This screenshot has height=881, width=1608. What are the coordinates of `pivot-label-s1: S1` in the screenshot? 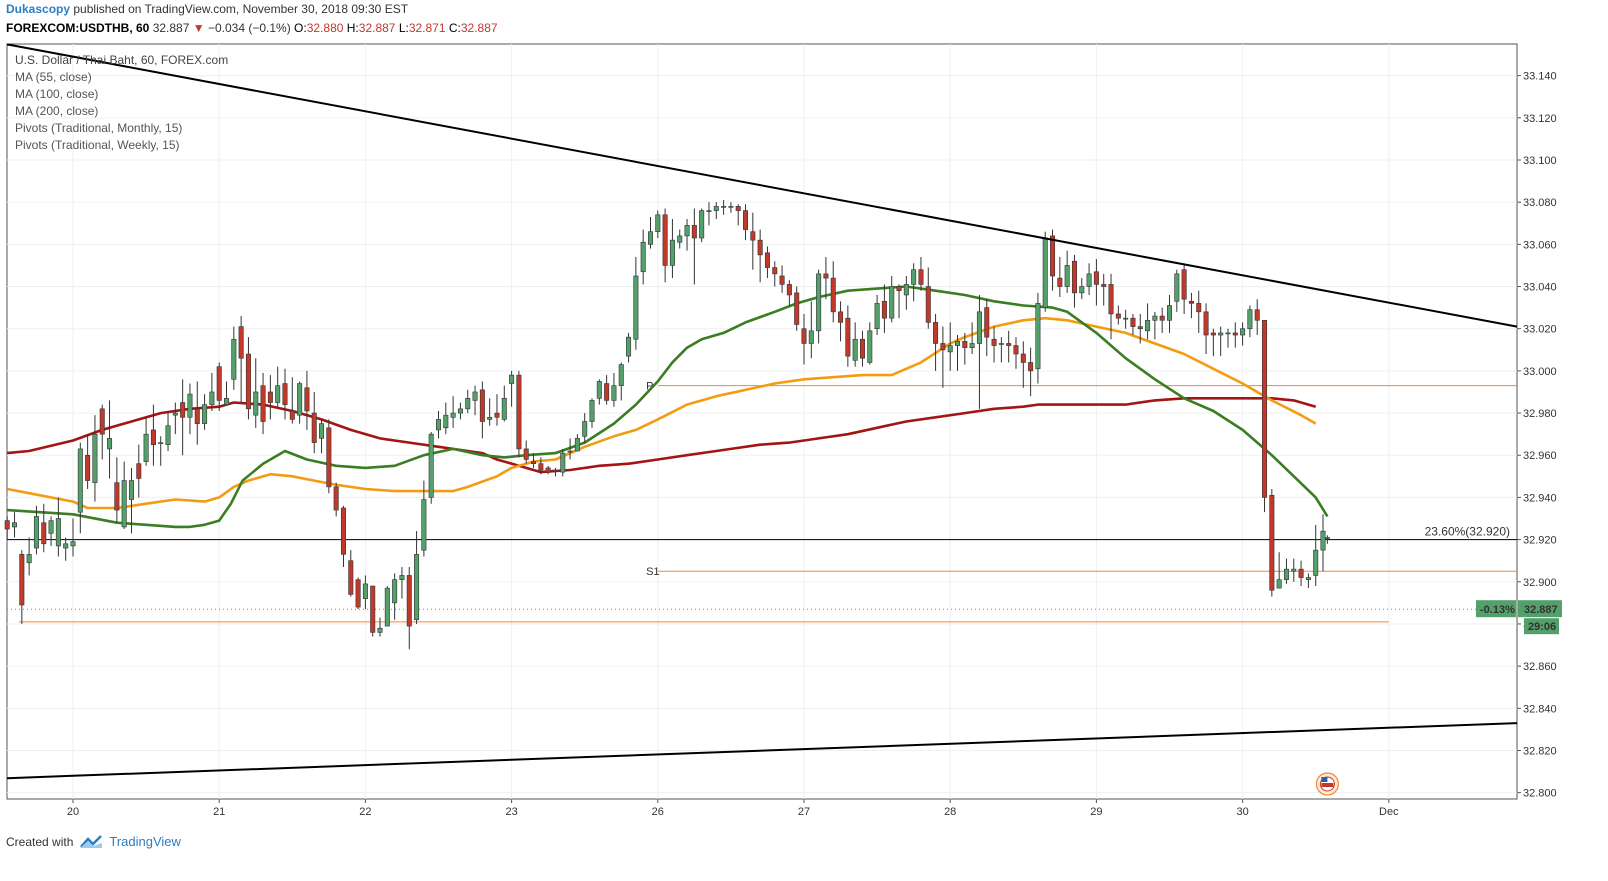 It's located at (652, 572).